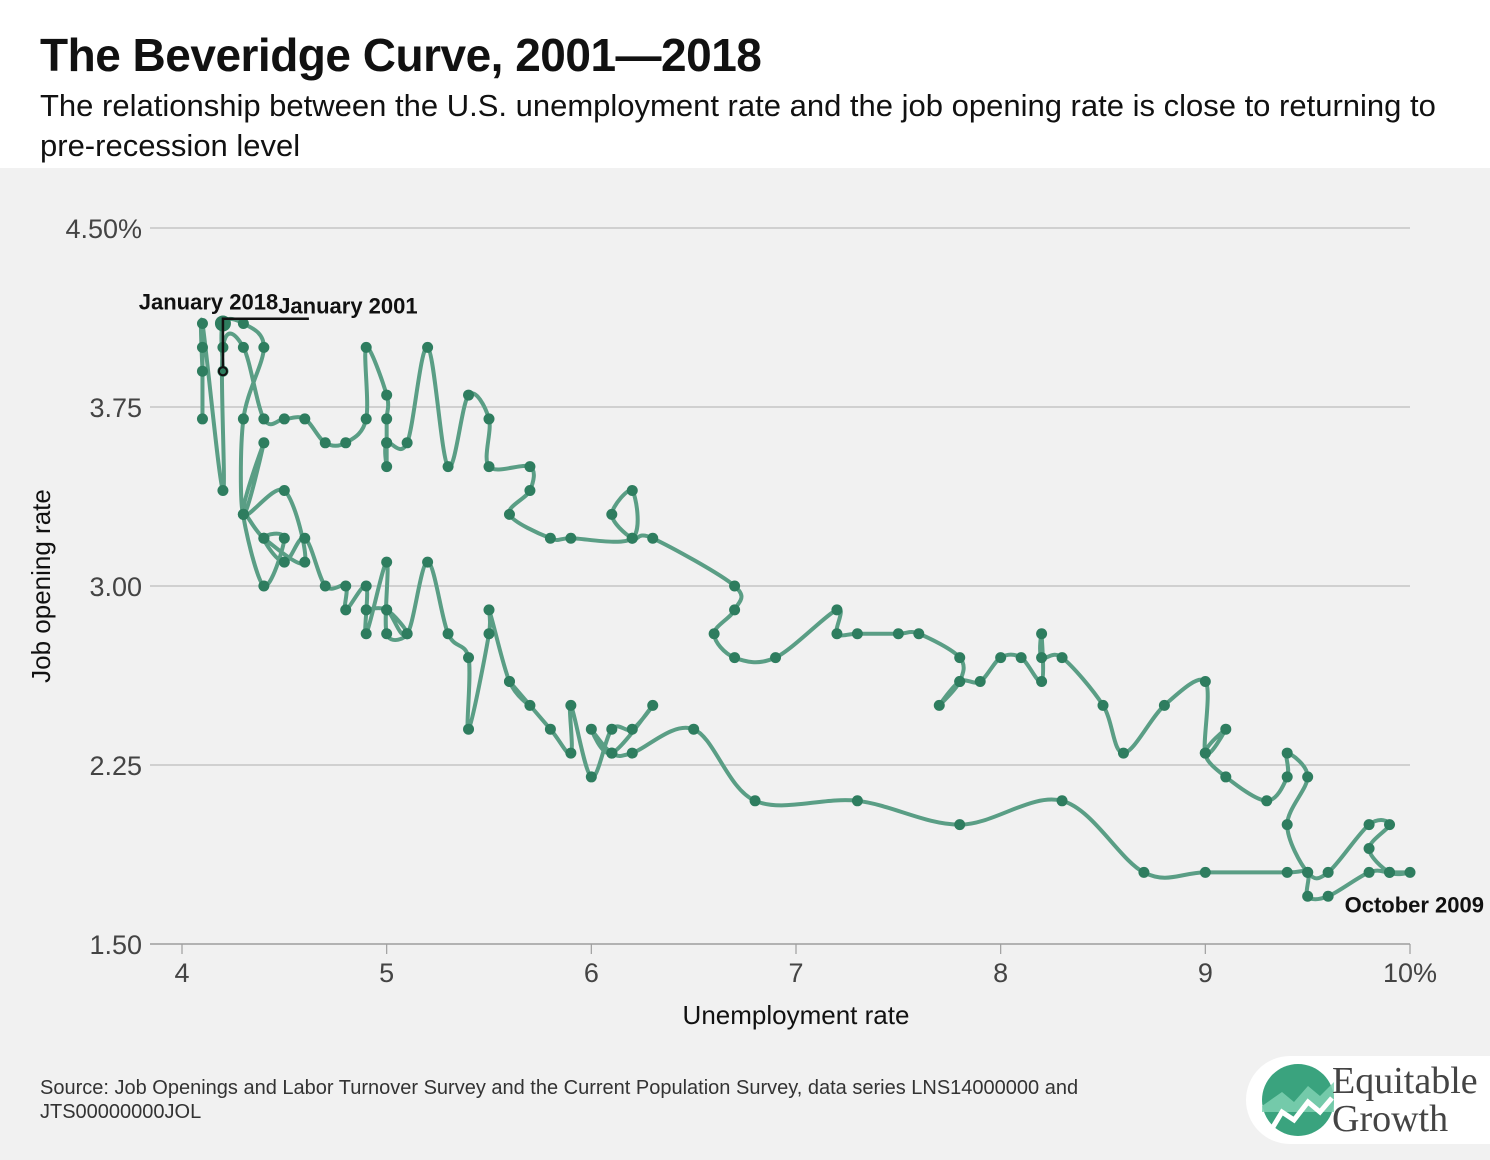 The width and height of the screenshot is (1490, 1160). What do you see at coordinates (41, 586) in the screenshot?
I see `y-axis-label: Job opening rate` at bounding box center [41, 586].